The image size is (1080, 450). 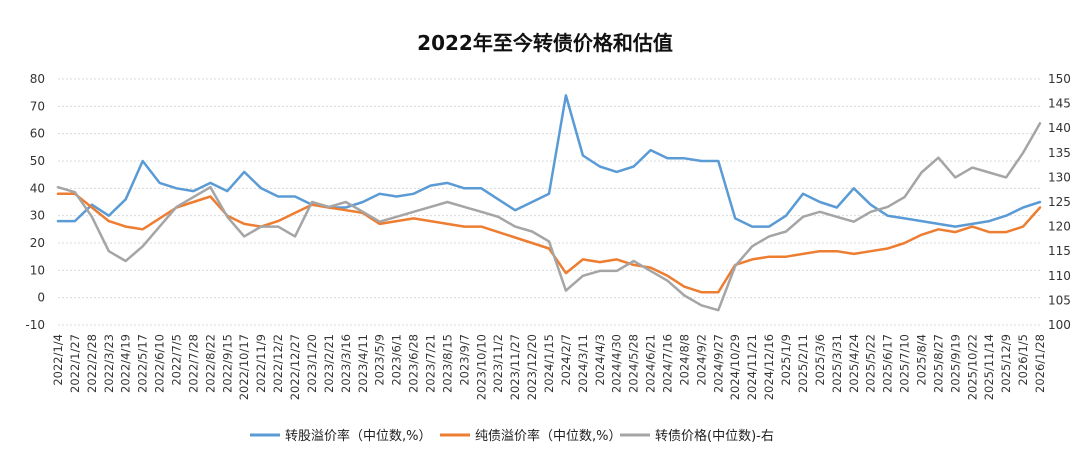 What do you see at coordinates (37, 79) in the screenshot?
I see `y-left-tick-label: 80` at bounding box center [37, 79].